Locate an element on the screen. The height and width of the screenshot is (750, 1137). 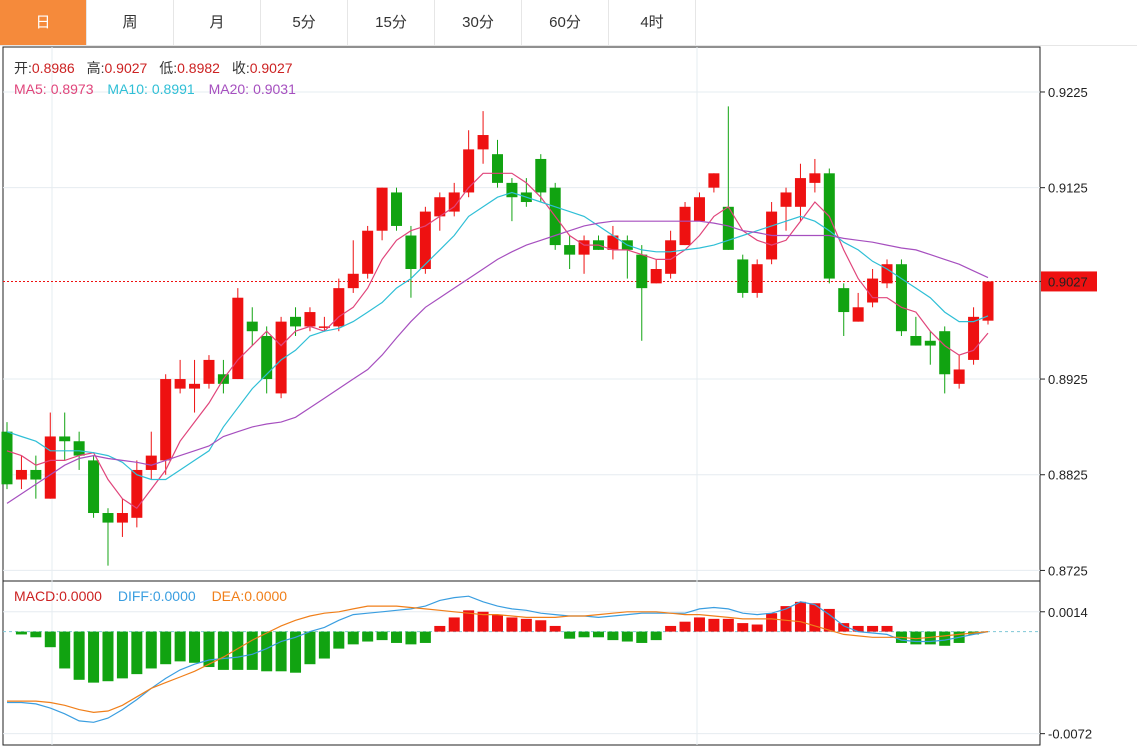
info-bar: 开:0.8986 高:0.9027 低:0.8982 收:0.9027 is located at coordinates (153, 68).